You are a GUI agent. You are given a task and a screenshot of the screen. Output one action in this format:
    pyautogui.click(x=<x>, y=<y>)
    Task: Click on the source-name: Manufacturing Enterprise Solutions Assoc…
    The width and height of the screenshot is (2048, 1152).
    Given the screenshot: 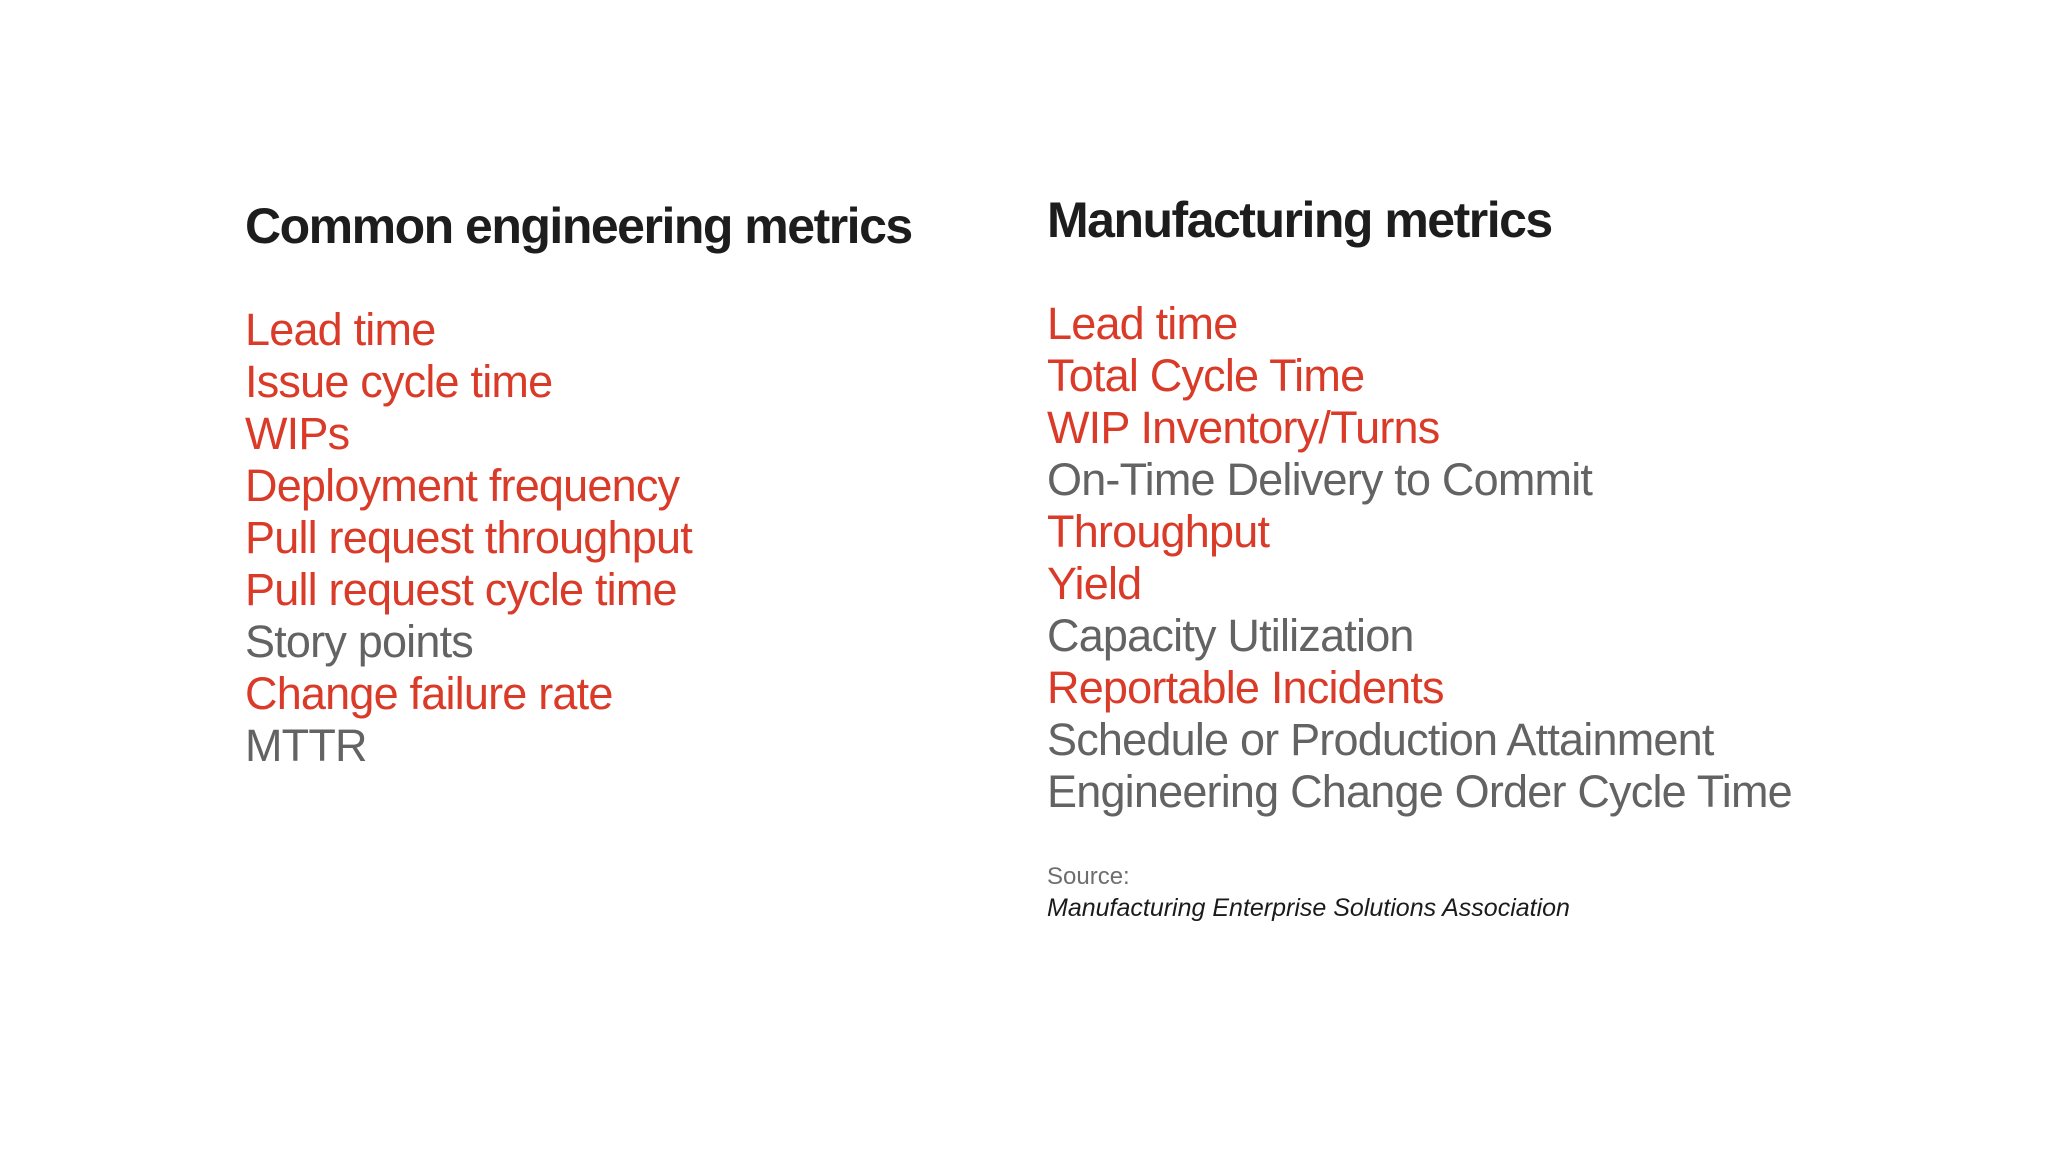 What is the action you would take?
    pyautogui.click(x=1308, y=908)
    